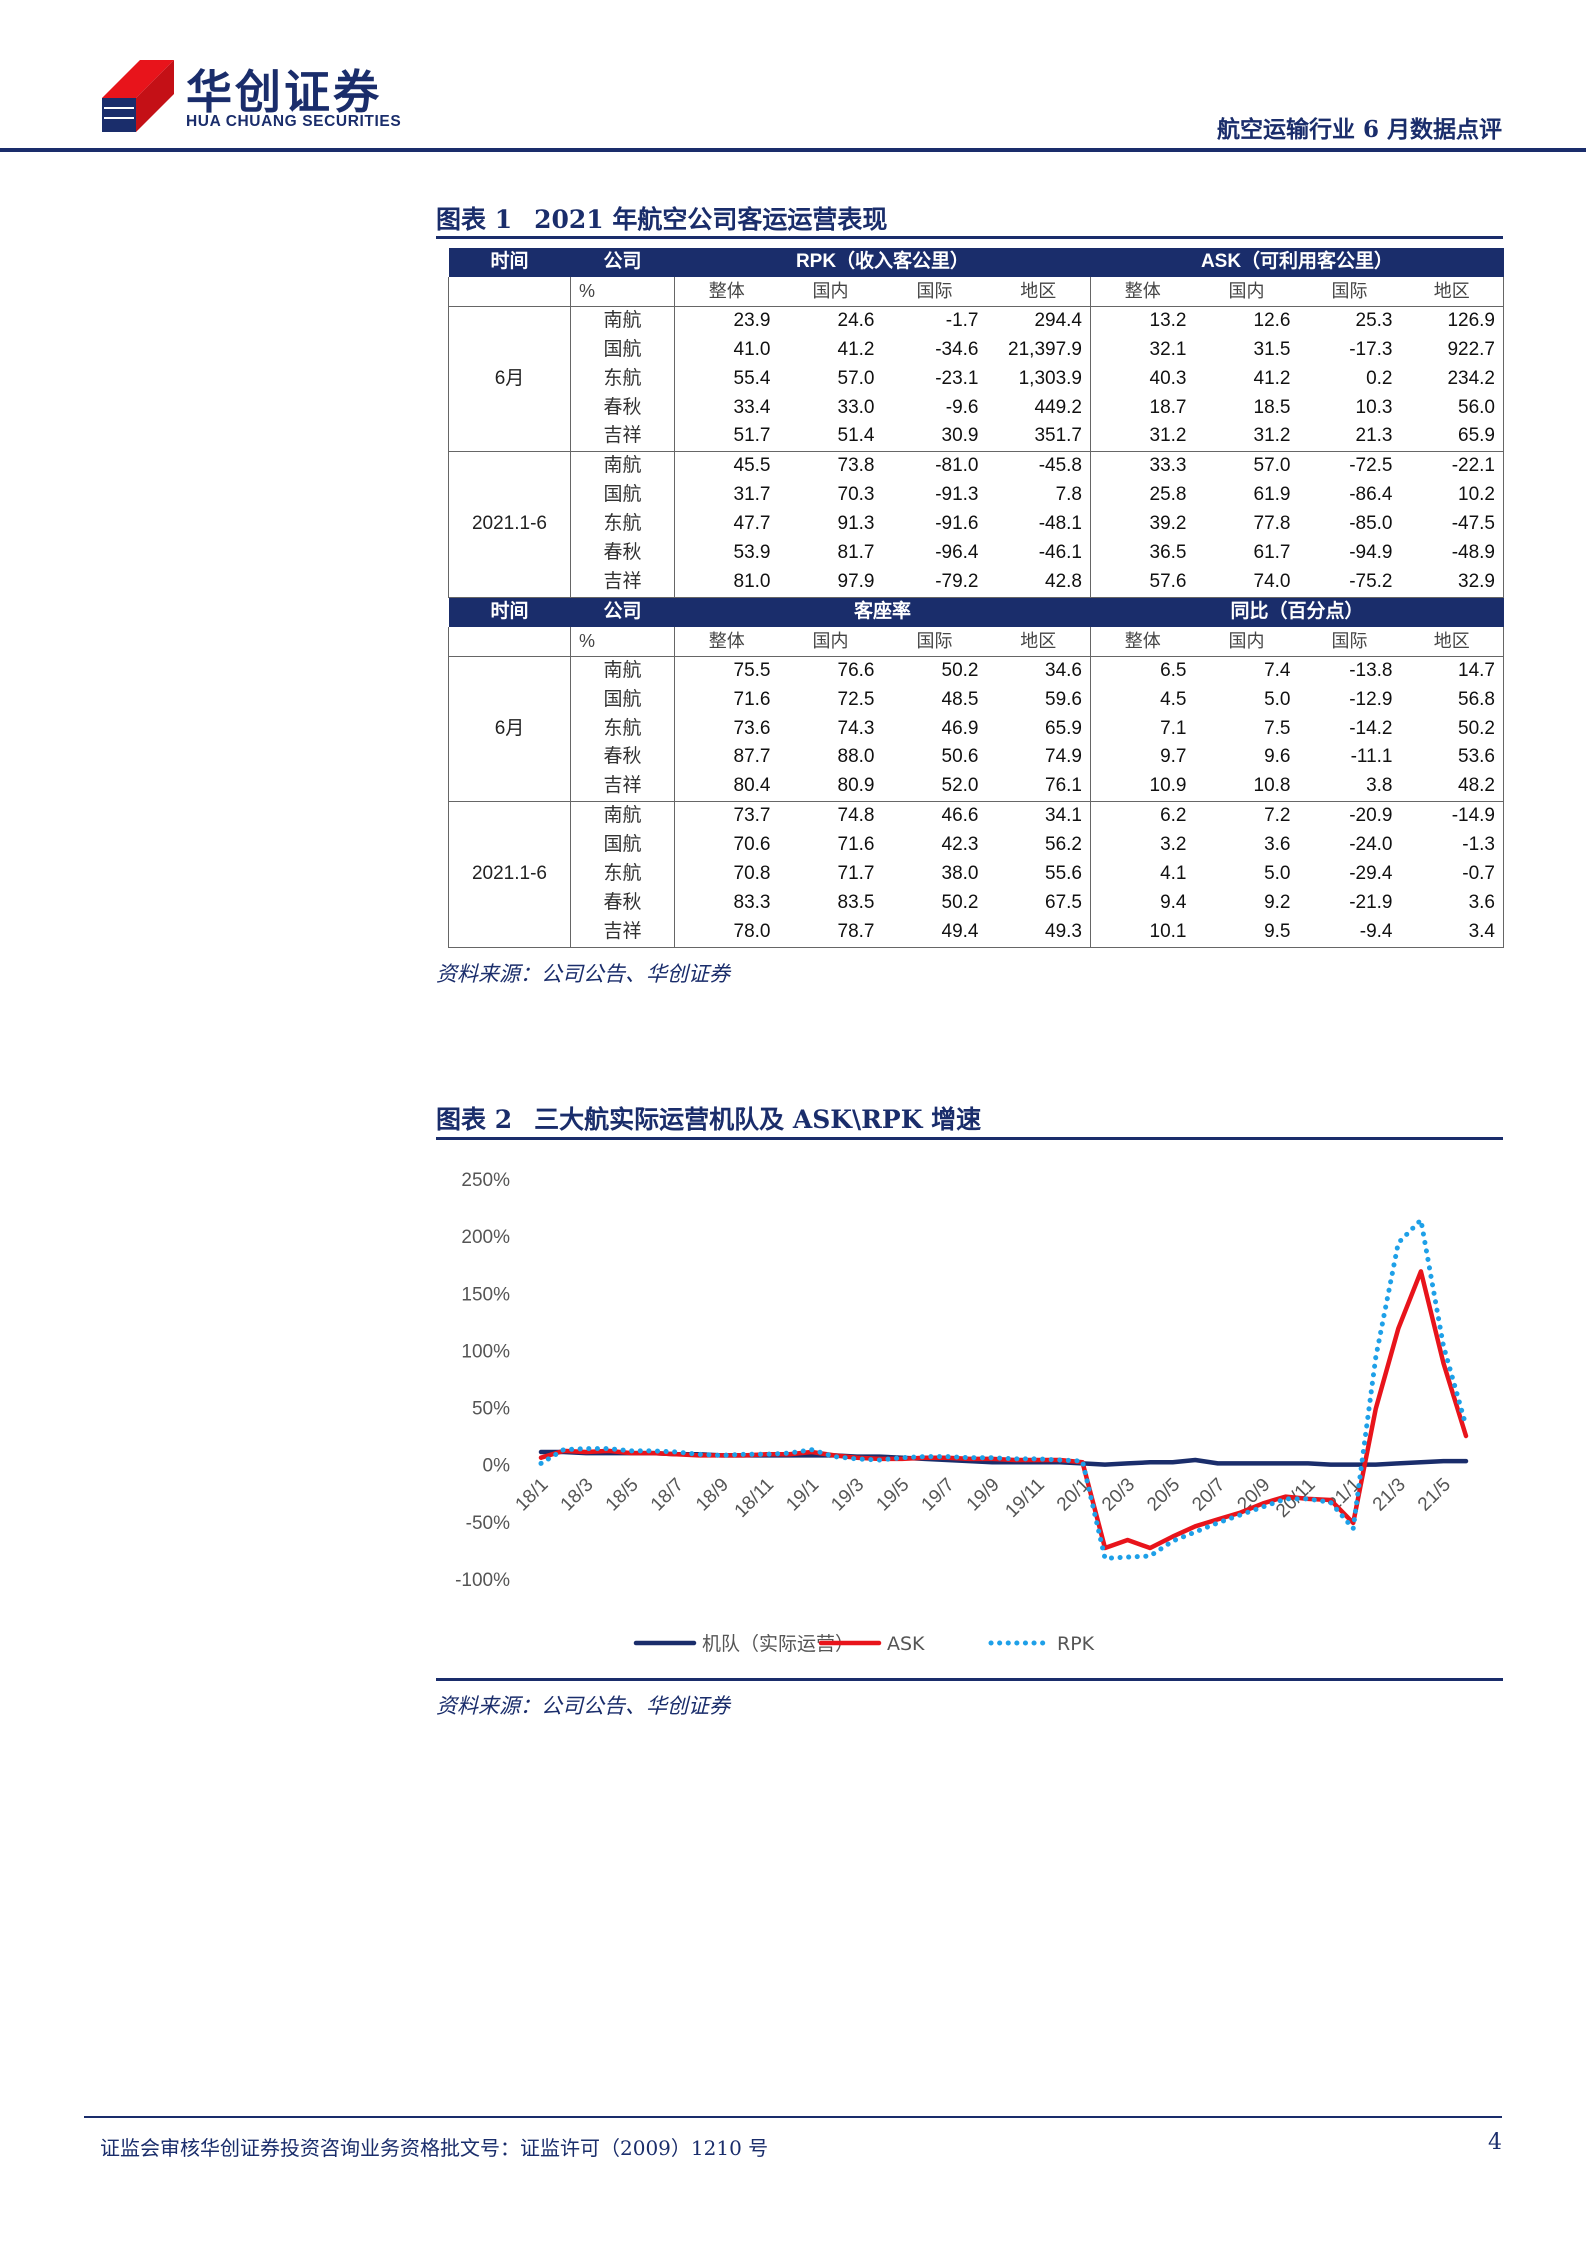 The width and height of the screenshot is (1586, 2244). What do you see at coordinates (1297, 612) in the screenshot?
I see `header-group-b: 同比（百分点）` at bounding box center [1297, 612].